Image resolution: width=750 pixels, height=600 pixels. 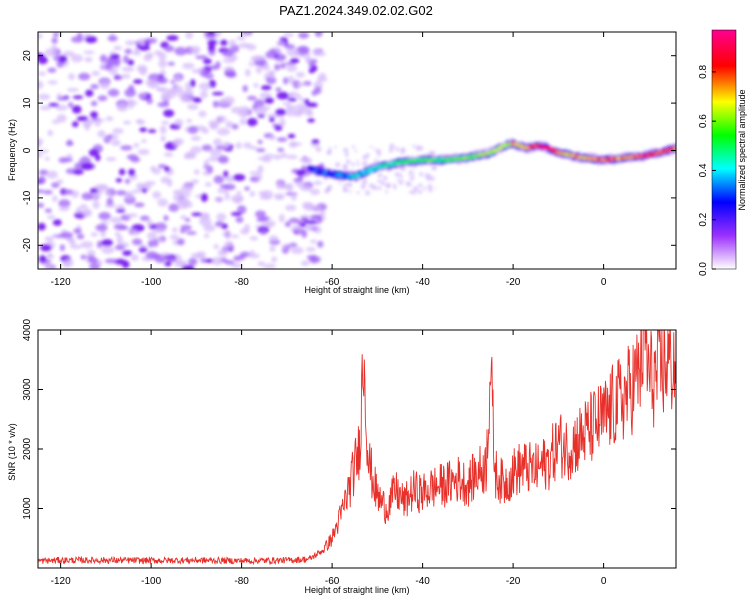 I want to click on y-tick-label: 4000, so click(x=27, y=329).